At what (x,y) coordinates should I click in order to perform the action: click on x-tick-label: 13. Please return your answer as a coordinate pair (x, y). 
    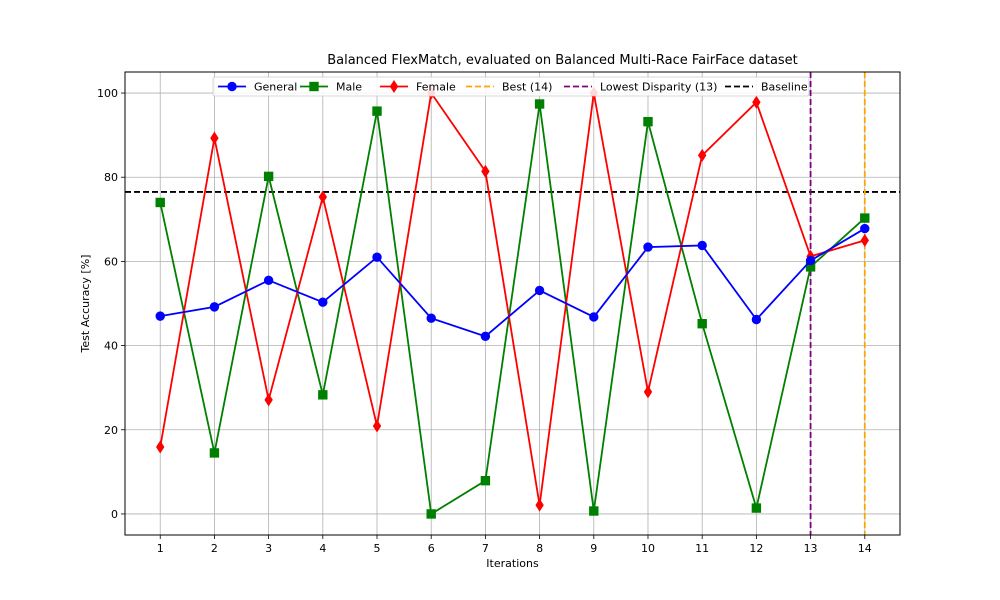
    Looking at the image, I should click on (811, 548).